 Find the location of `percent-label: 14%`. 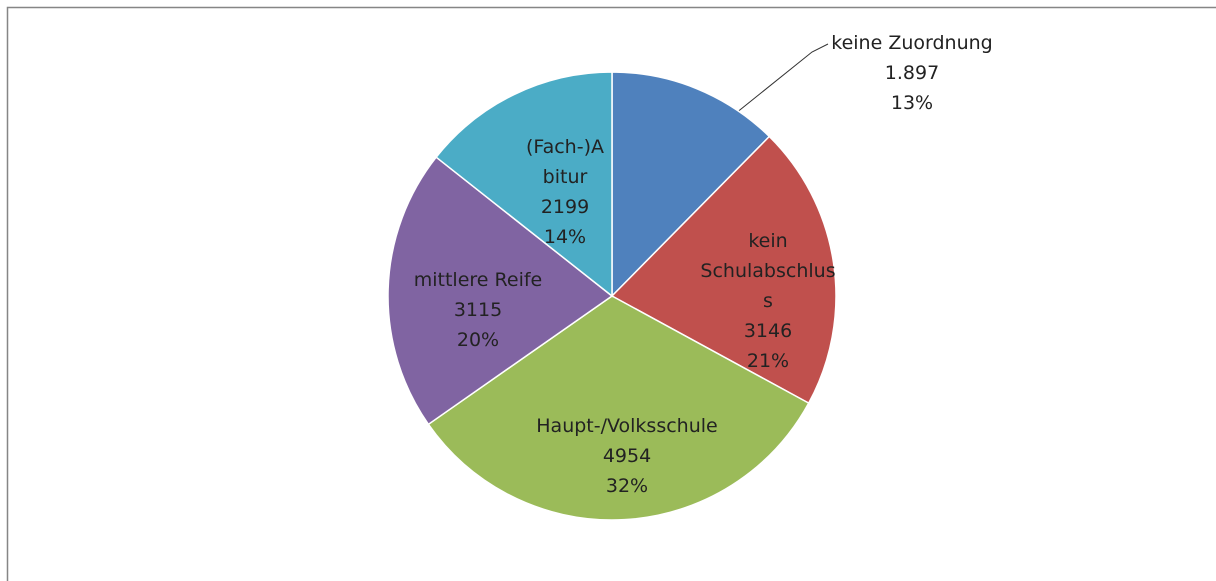

percent-label: 14% is located at coordinates (565, 237).